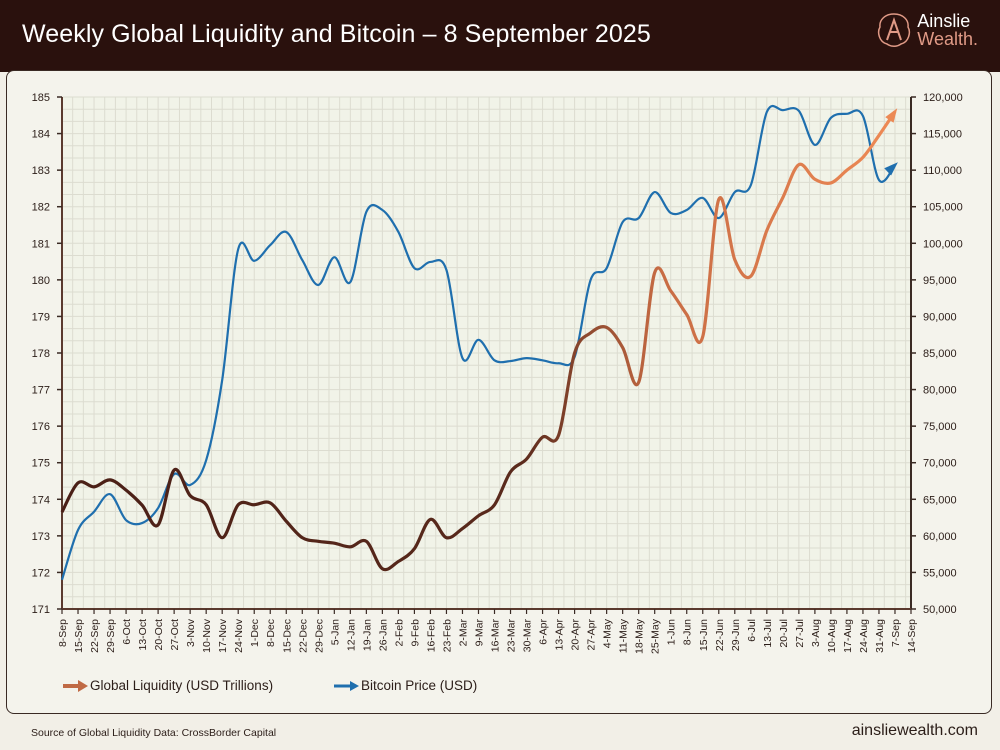  I want to click on x-tick-label: 14-Sep, so click(912, 636).